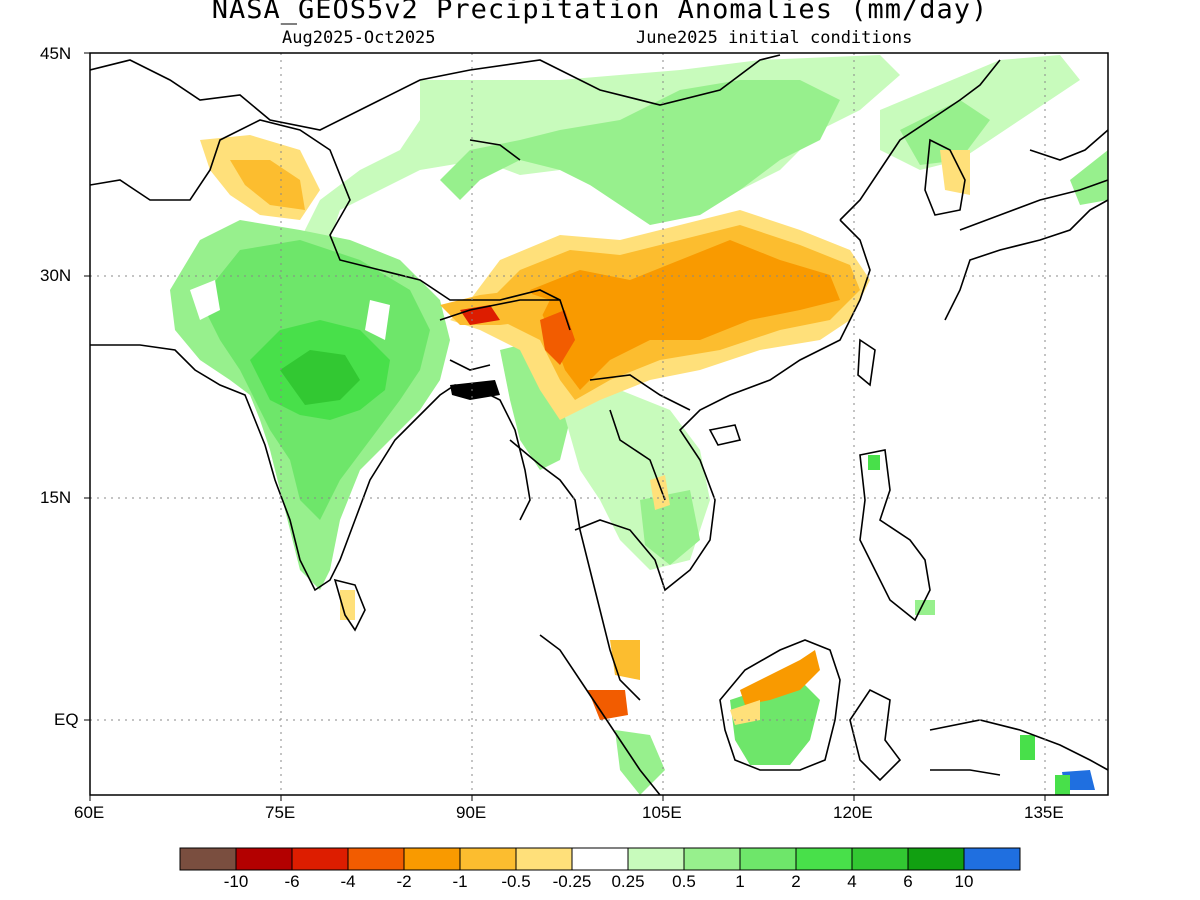 The height and width of the screenshot is (900, 1200). Describe the element at coordinates (471, 812) in the screenshot. I see `lon-label-90e: 90E` at that location.